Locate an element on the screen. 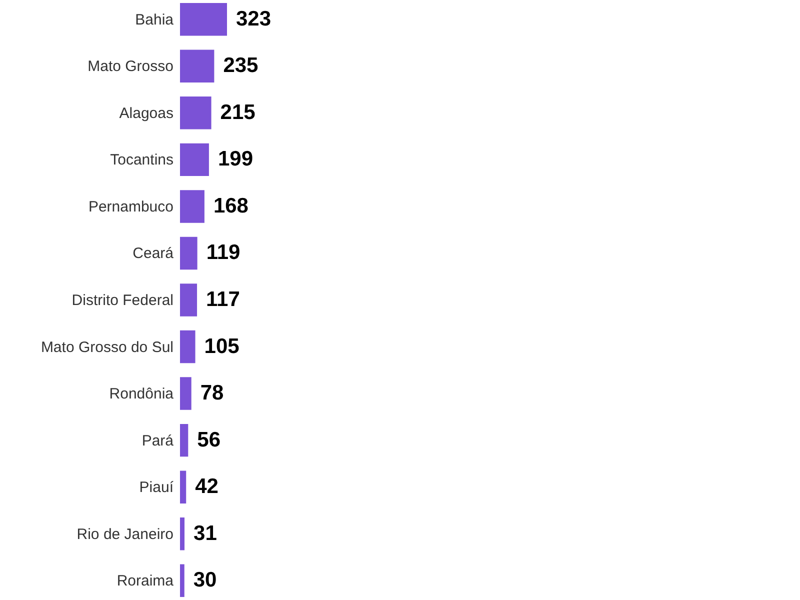 This screenshot has width=800, height=600. y-tick-label: Piauí is located at coordinates (156, 487).